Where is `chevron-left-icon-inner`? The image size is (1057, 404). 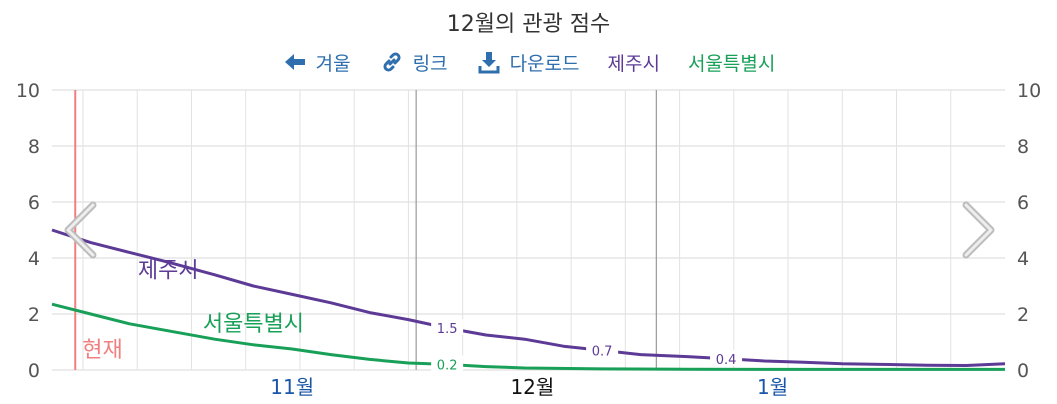 chevron-left-icon-inner is located at coordinates (80, 230).